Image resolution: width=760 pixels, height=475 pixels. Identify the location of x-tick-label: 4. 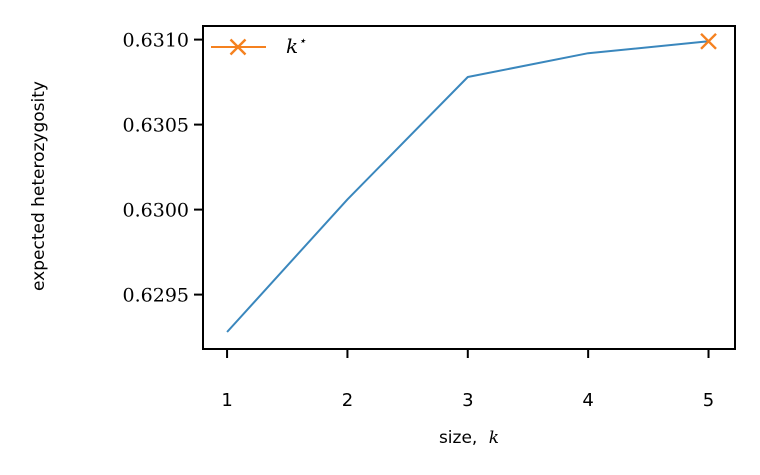
(587, 400).